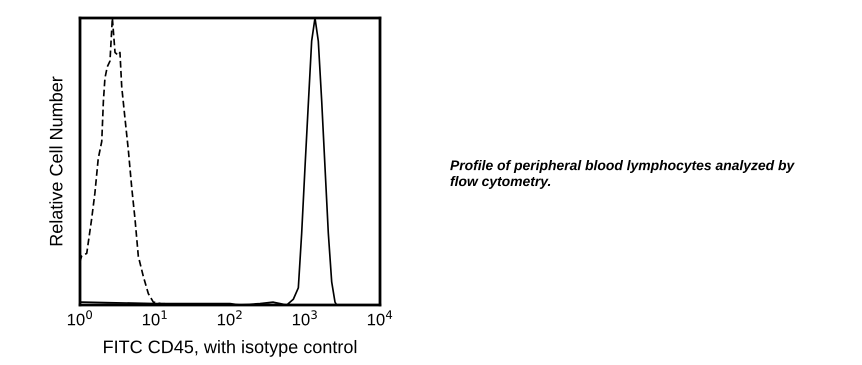 Image resolution: width=862 pixels, height=365 pixels. Describe the element at coordinates (304, 318) in the screenshot. I see `x-tick-label: 10$^{3}$` at that location.